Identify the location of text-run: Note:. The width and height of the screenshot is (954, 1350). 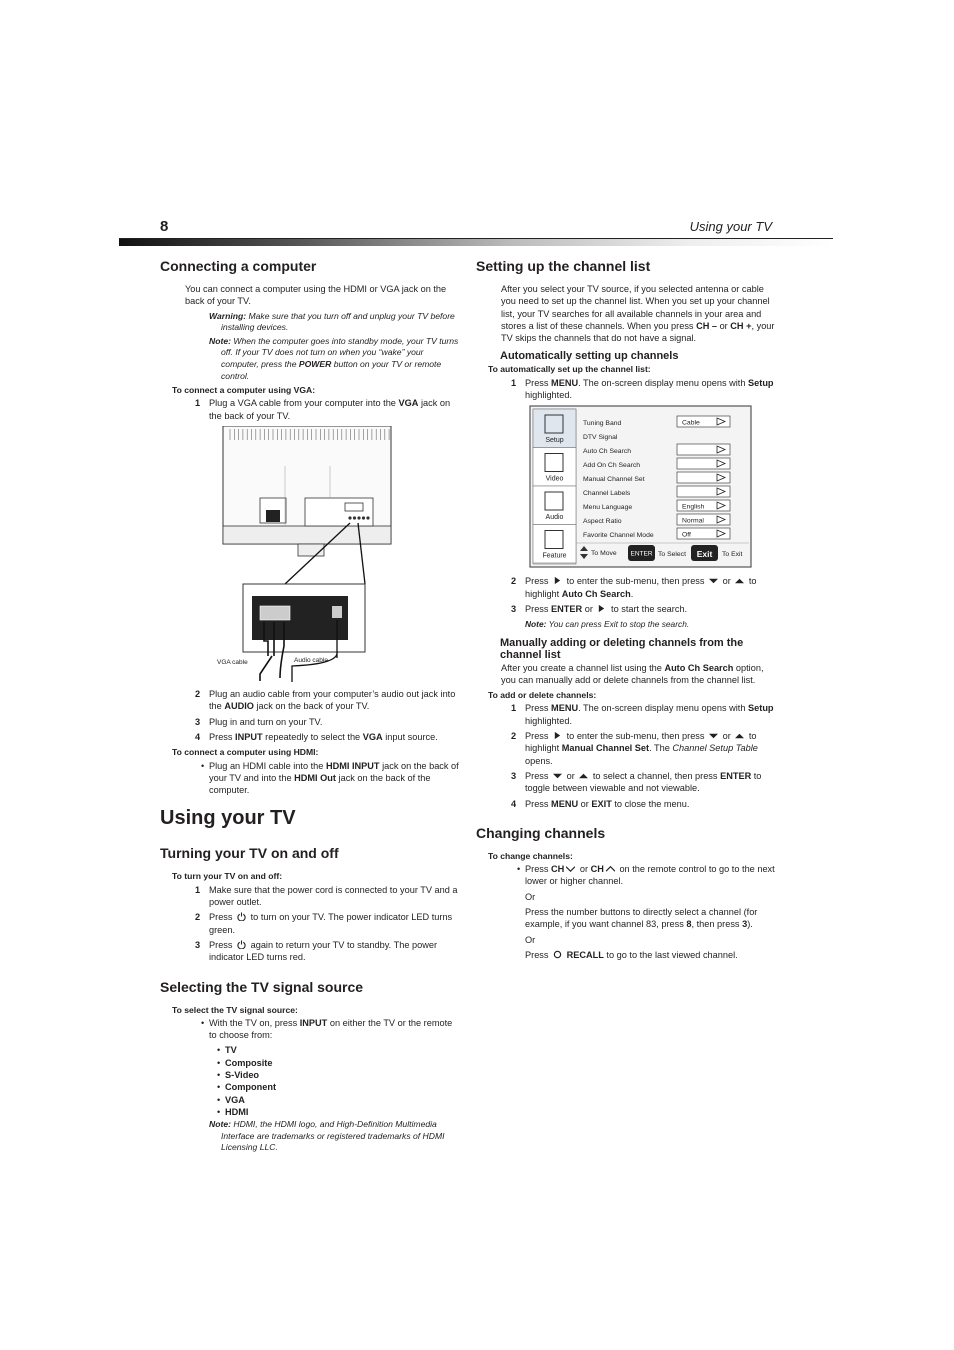
(220, 1124).